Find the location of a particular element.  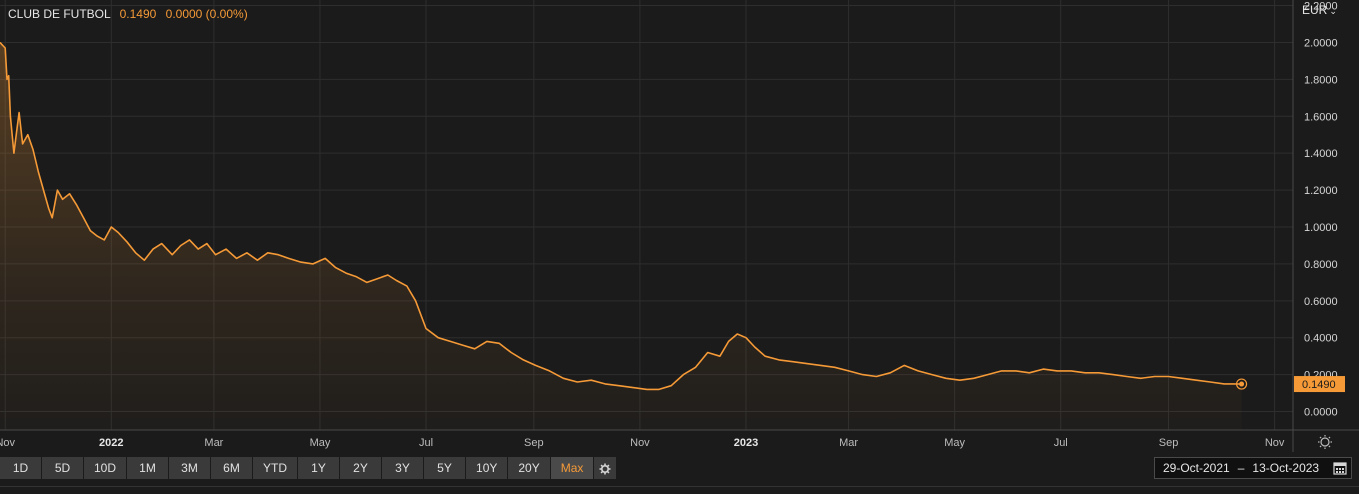

range-button-3y: 3Y is located at coordinates (403, 468).